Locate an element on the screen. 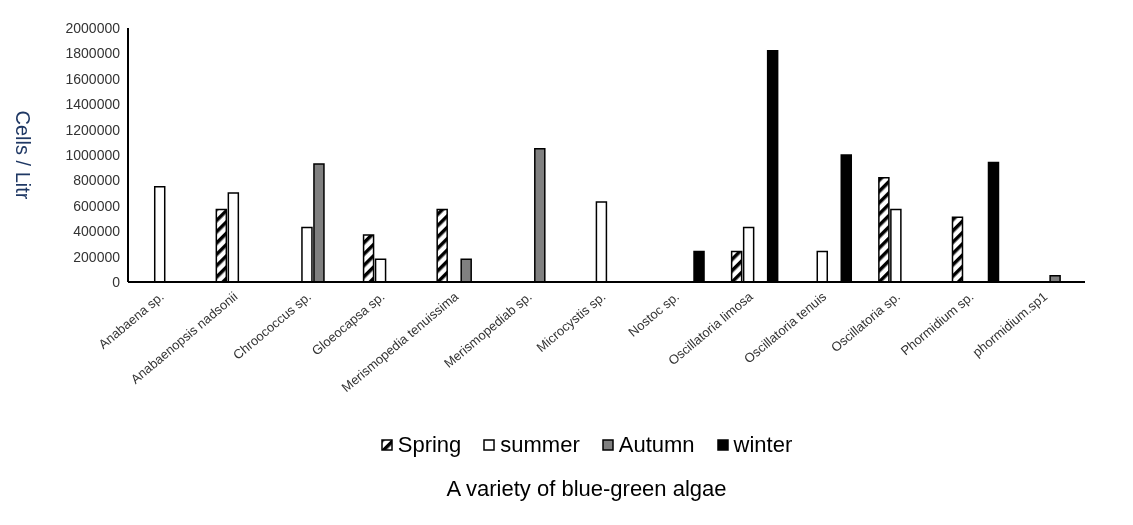 This screenshot has height=525, width=1133. y-tick-label: 1200000 is located at coordinates (93, 129).